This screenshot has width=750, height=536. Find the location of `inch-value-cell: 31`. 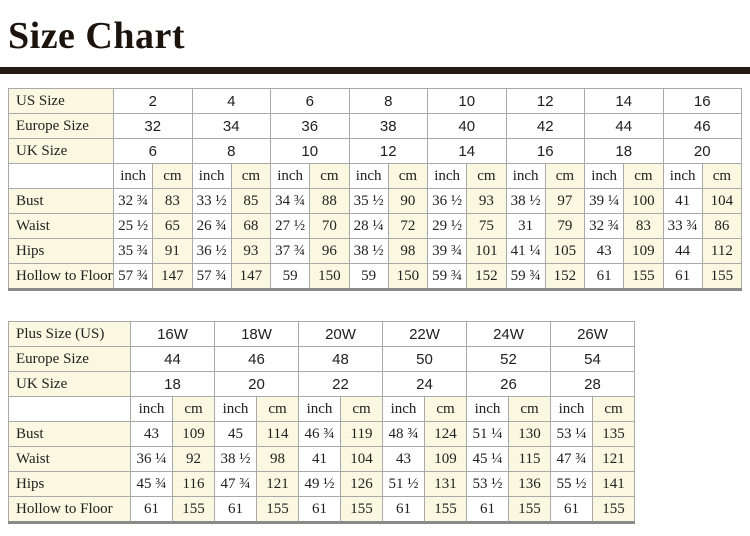

inch-value-cell: 31 is located at coordinates (525, 226).